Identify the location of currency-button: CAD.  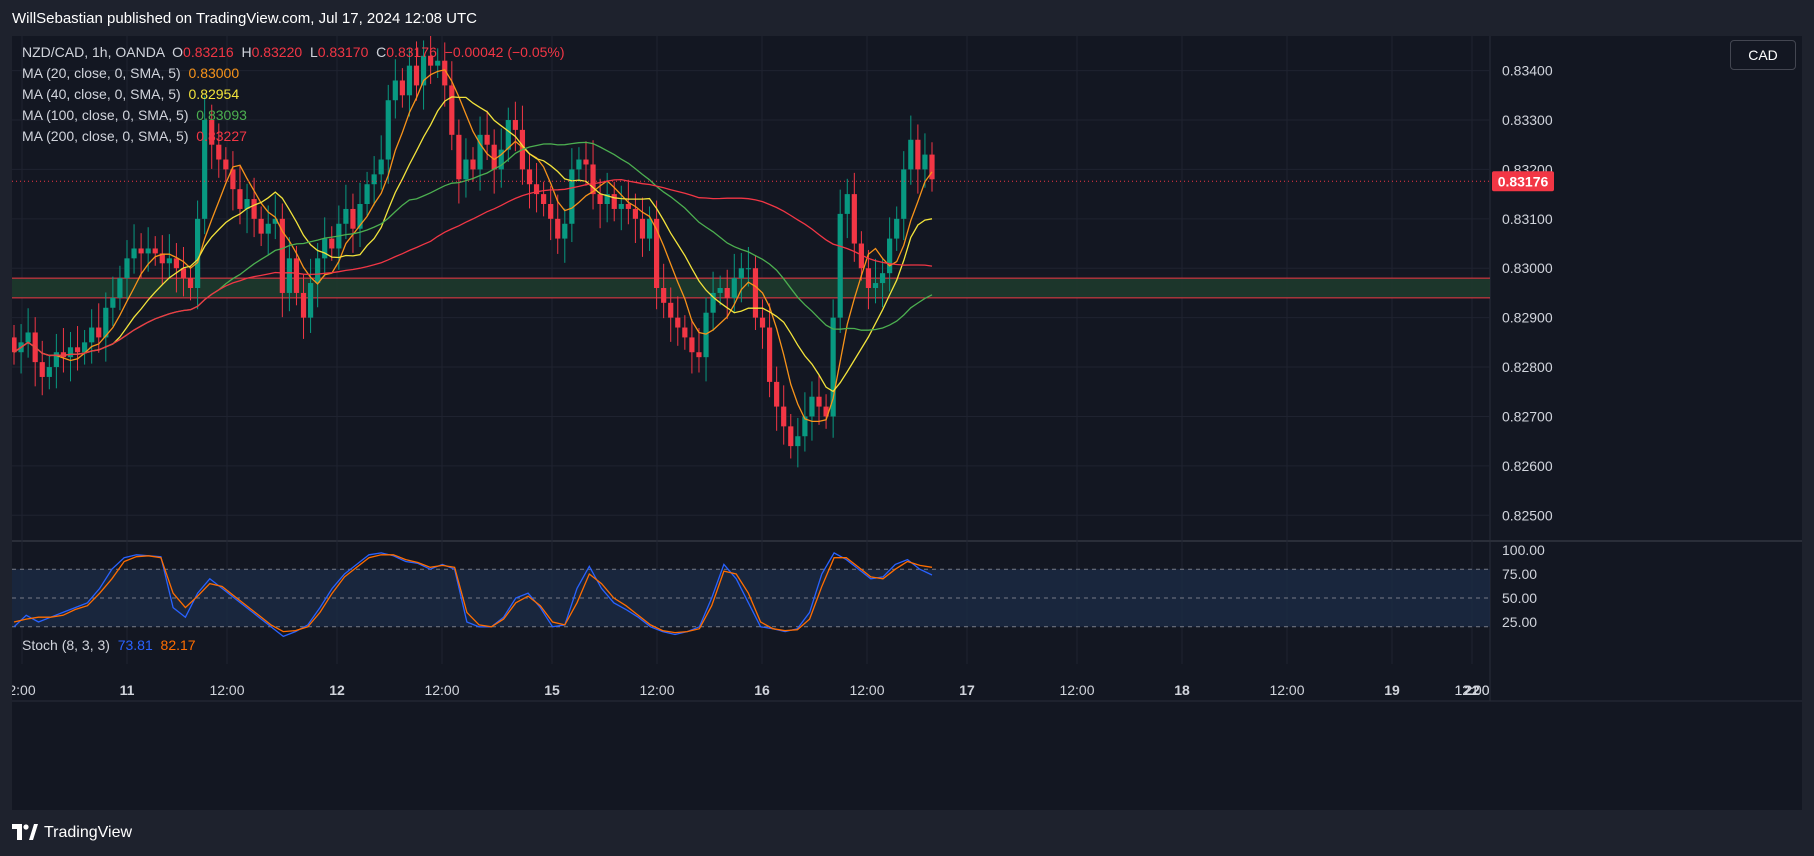
(1763, 55).